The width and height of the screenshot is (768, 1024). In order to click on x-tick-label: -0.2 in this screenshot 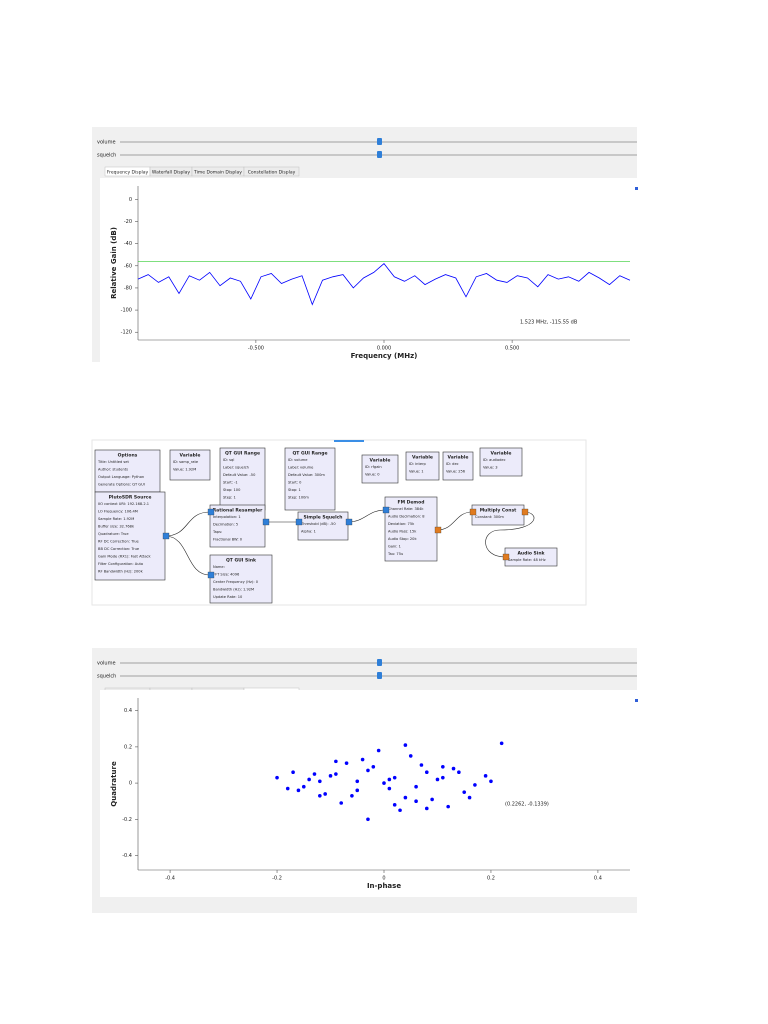, I will do `click(277, 879)`.